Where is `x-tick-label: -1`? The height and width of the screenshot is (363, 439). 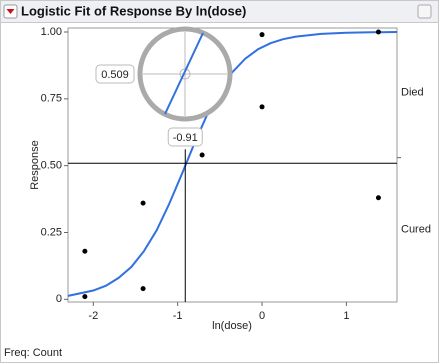 x-tick-label: -1 is located at coordinates (178, 316).